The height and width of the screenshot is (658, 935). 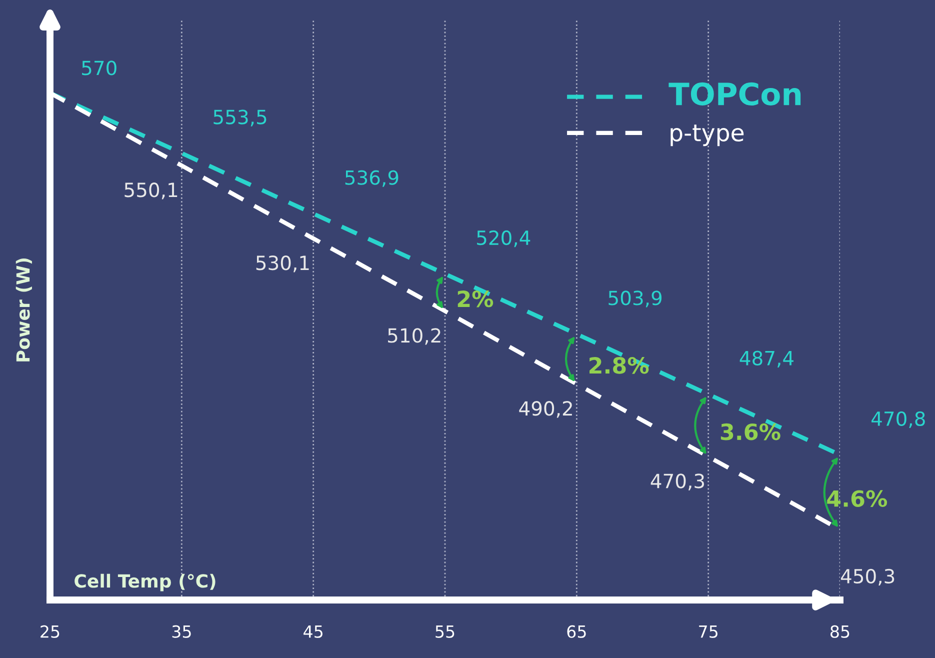 What do you see at coordinates (151, 191) in the screenshot?
I see `data-label: 550,1` at bounding box center [151, 191].